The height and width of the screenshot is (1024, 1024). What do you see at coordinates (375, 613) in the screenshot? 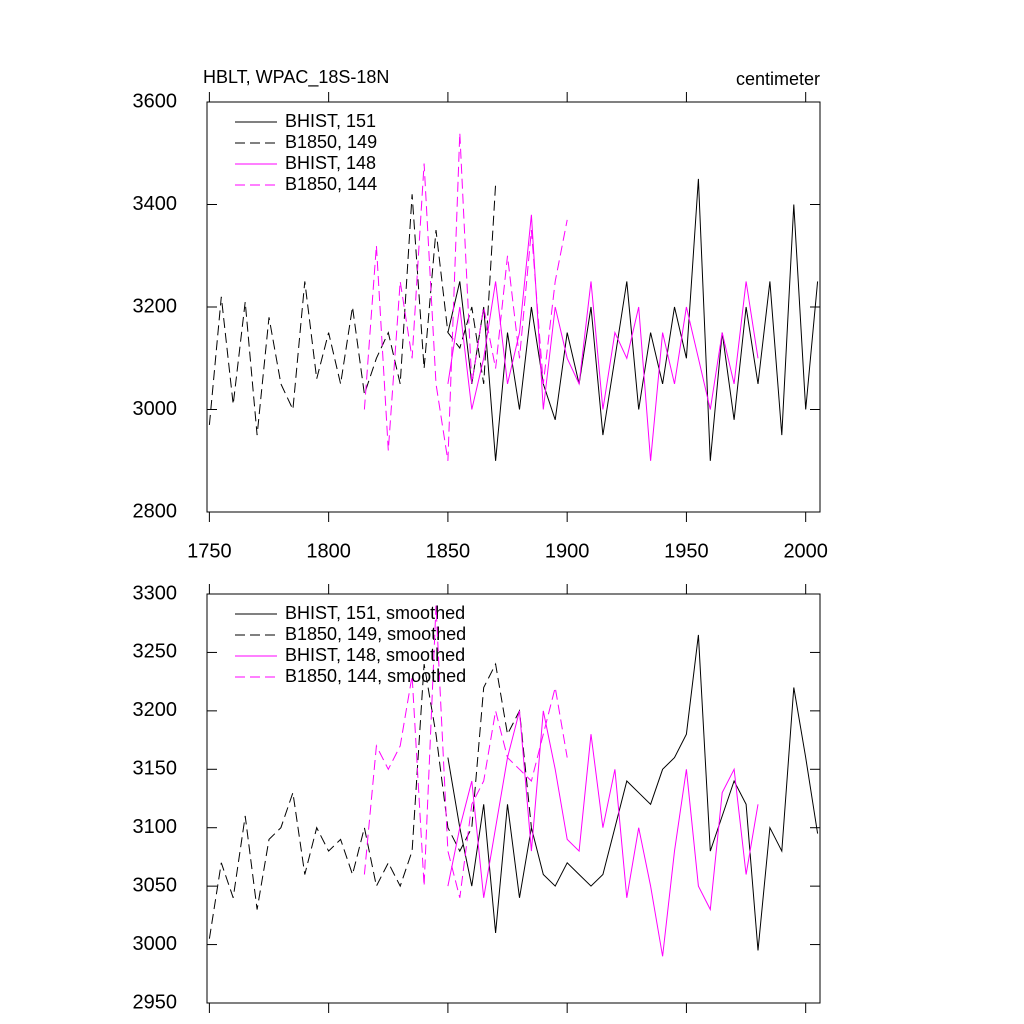
I see `legend-label: BHIST, 151, smoothed` at bounding box center [375, 613].